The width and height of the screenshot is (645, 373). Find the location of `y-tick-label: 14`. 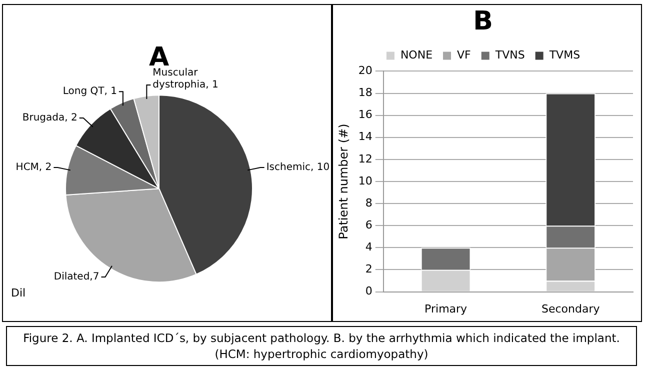

y-tick-label: 14 is located at coordinates (365, 137).